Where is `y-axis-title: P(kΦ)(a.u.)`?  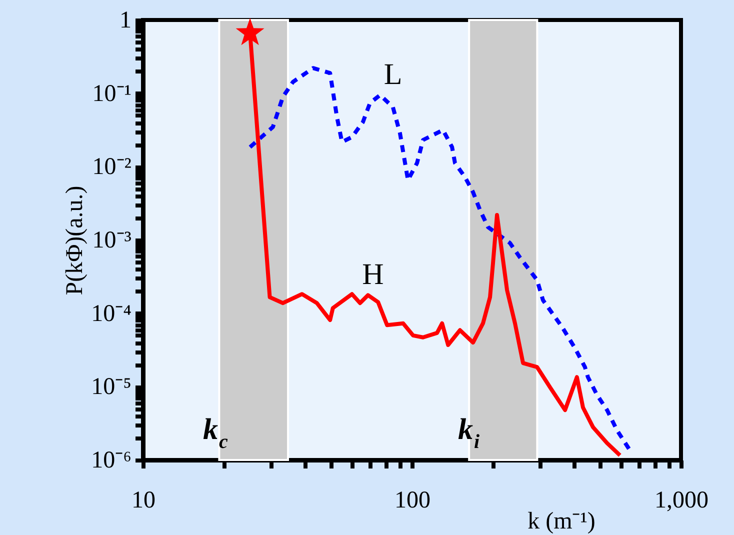 y-axis-title: P(kΦ)(a.u.) is located at coordinates (75, 241).